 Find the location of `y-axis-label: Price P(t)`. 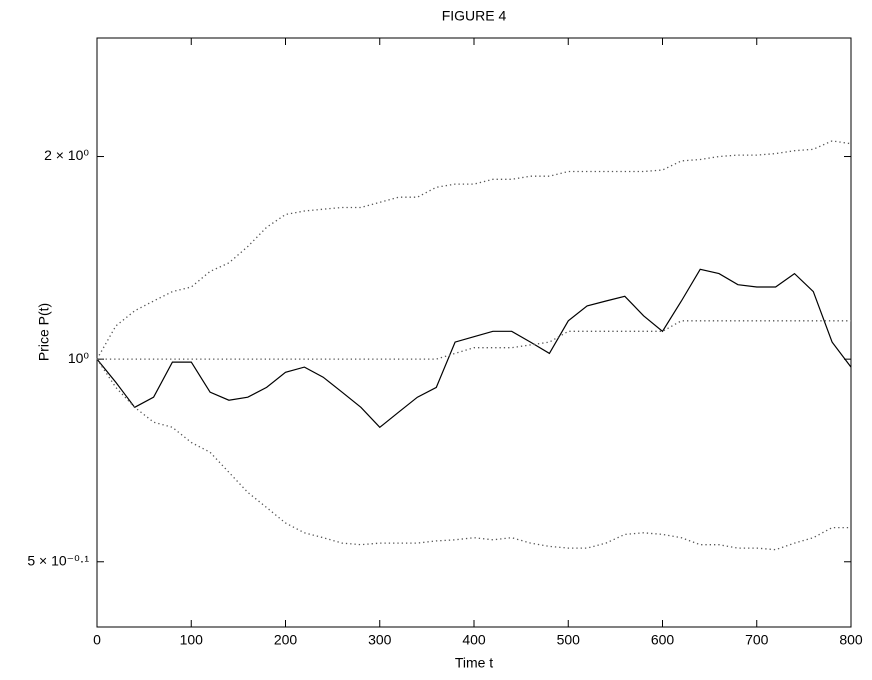

y-axis-label: Price P(t) is located at coordinates (44, 332).